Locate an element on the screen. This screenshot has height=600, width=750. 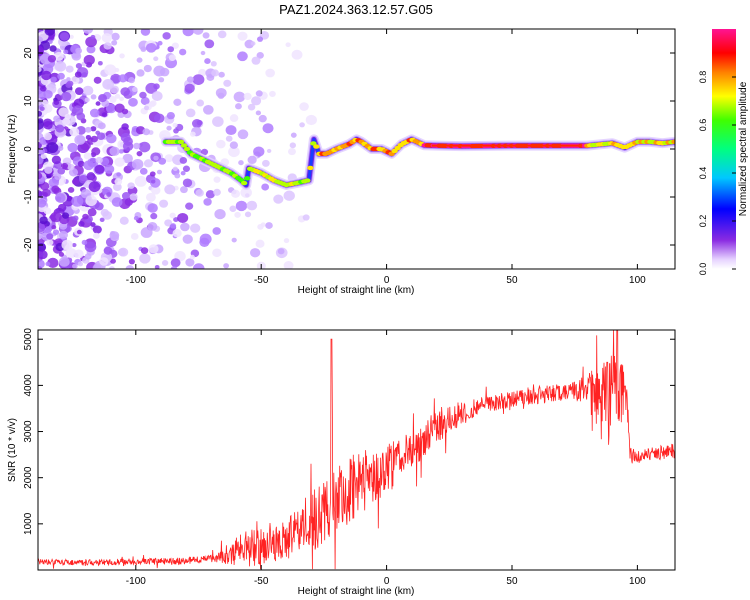
x-tick-label: 0 is located at coordinates (387, 280).